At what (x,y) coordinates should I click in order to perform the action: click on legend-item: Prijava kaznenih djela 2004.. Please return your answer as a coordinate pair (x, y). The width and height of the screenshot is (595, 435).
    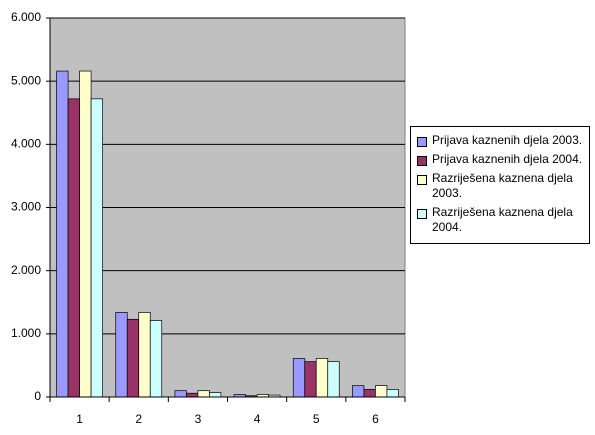
    Looking at the image, I should click on (500, 159).